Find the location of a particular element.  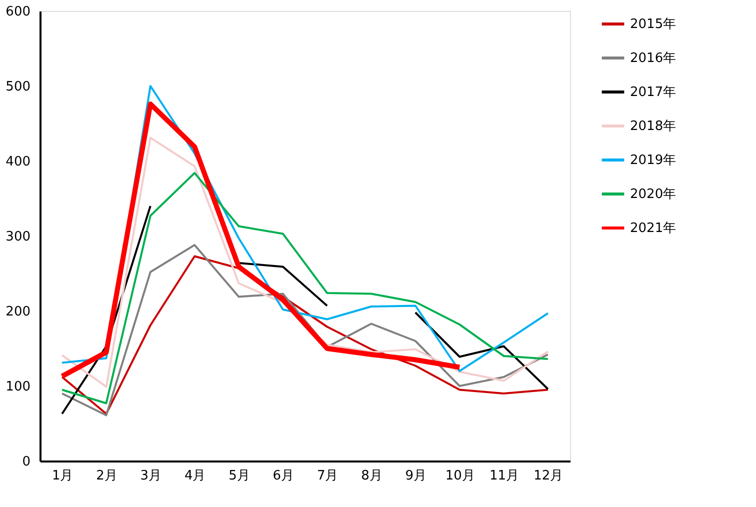

x-tick-label: 8月 is located at coordinates (371, 476).